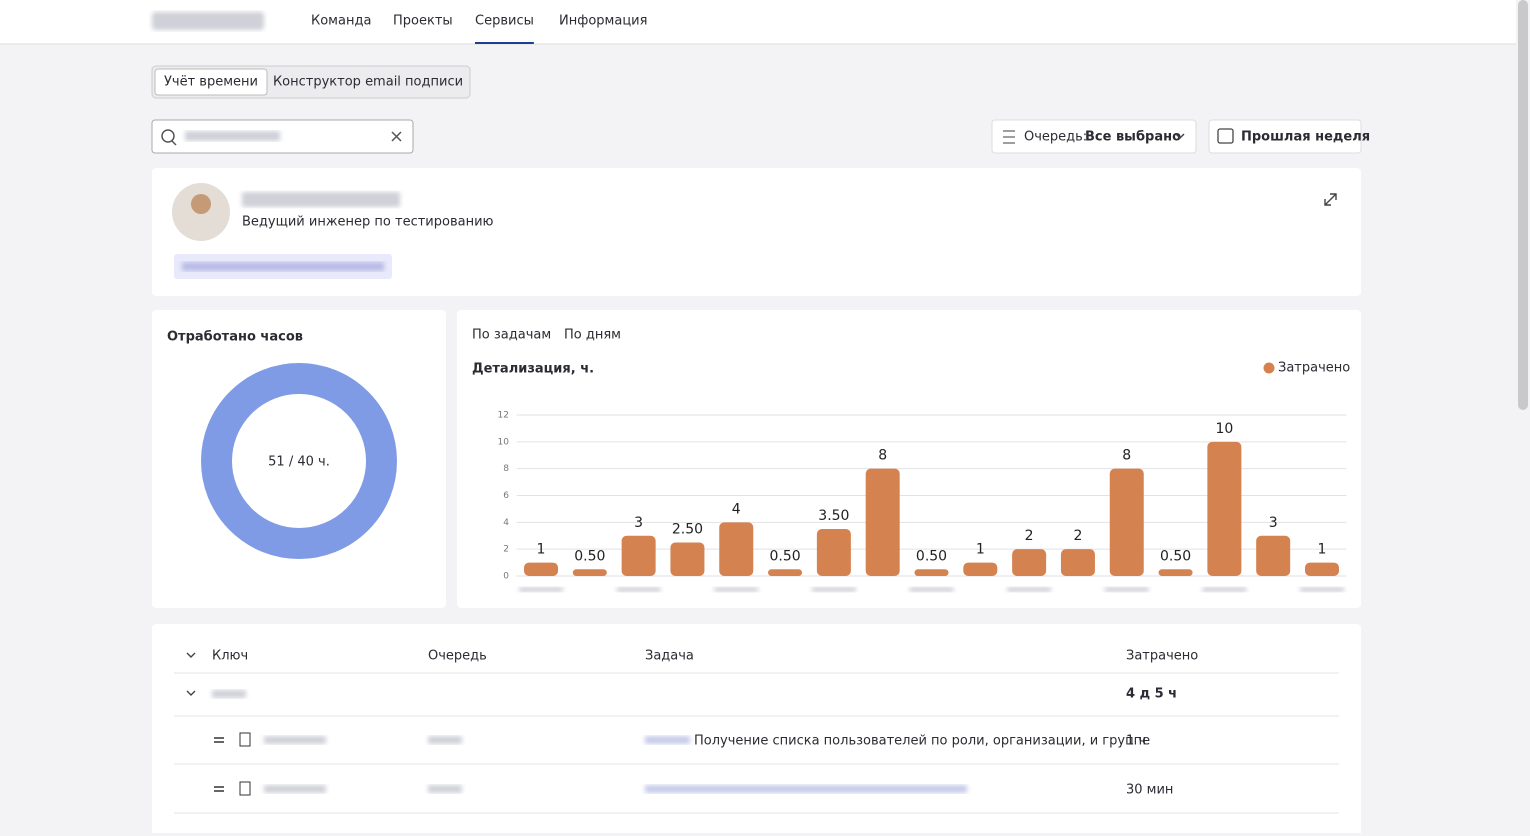 The width and height of the screenshot is (1530, 836). I want to click on y-tick-label: 6, so click(506, 496).